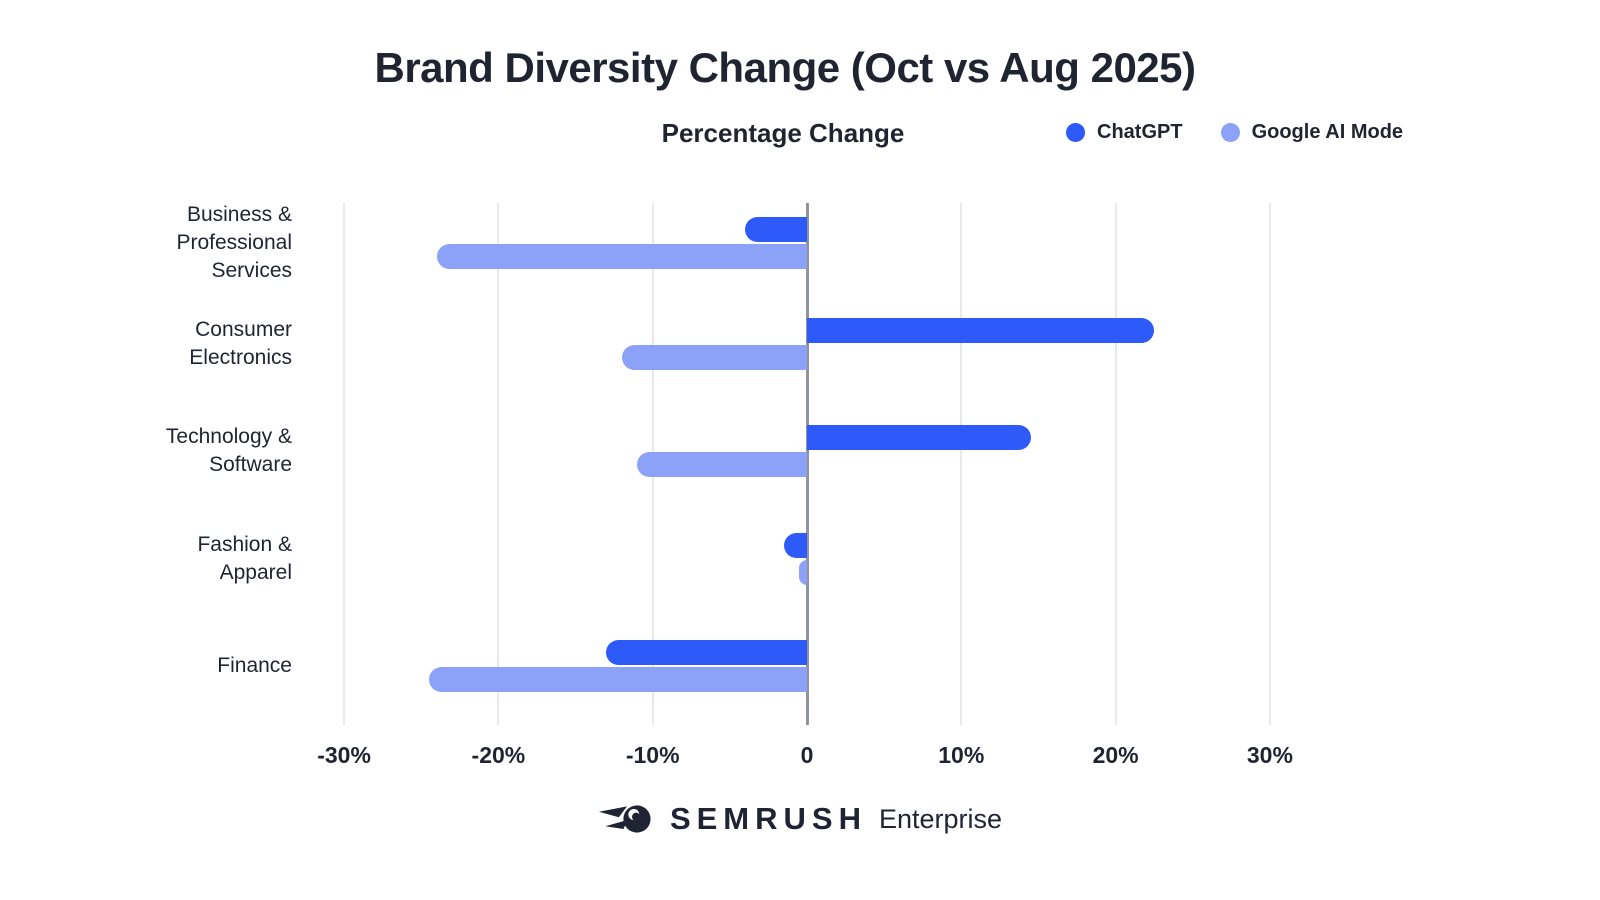  What do you see at coordinates (498, 755) in the screenshot?
I see `x-tick-label--20: -20%` at bounding box center [498, 755].